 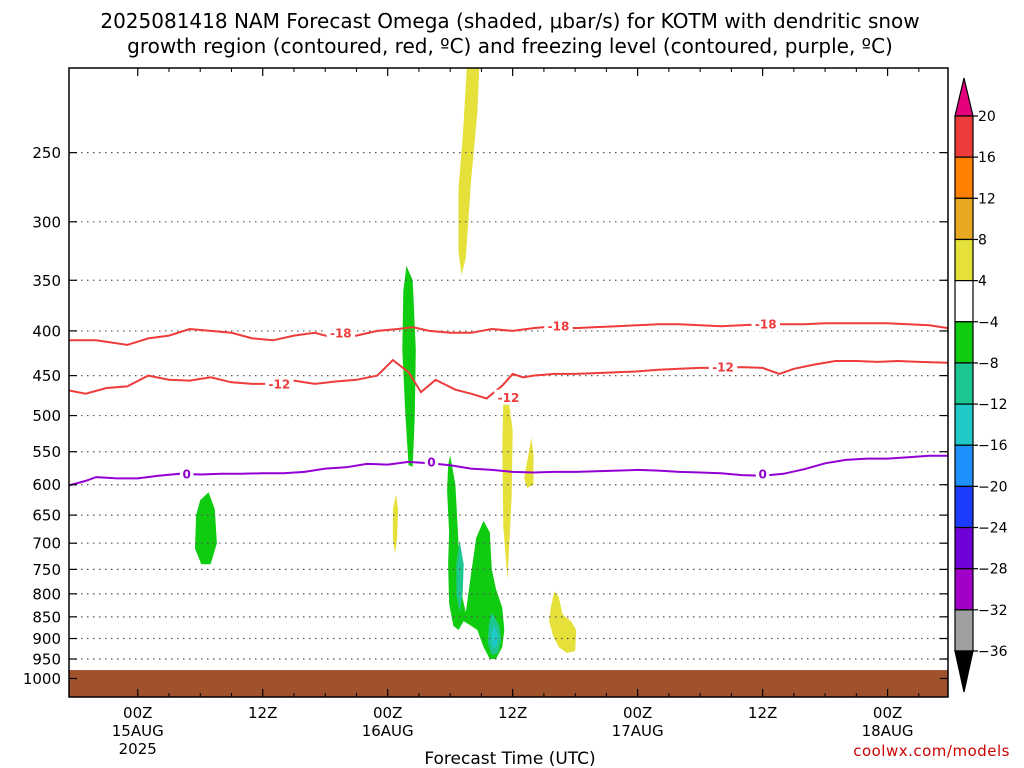 I want to click on y-tick-label-800: 800, so click(x=46, y=594).